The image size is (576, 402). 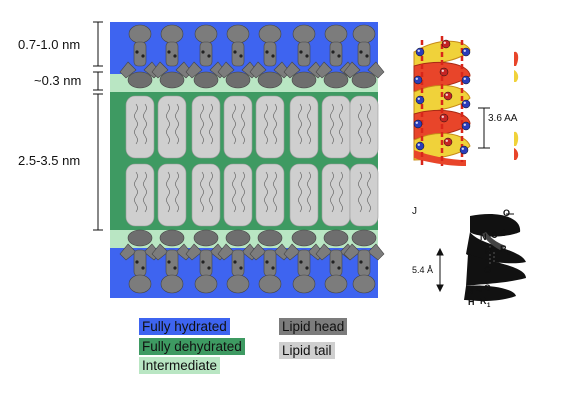 I want to click on helix-partial-ribbon, so click(x=516, y=106).